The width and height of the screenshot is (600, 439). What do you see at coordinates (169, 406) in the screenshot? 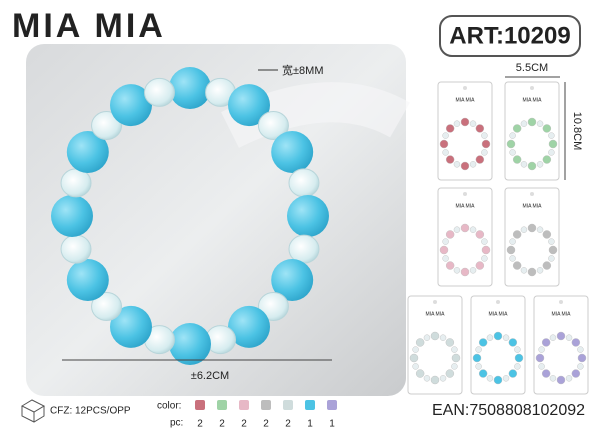
I see `color-label: color:` at bounding box center [169, 406].